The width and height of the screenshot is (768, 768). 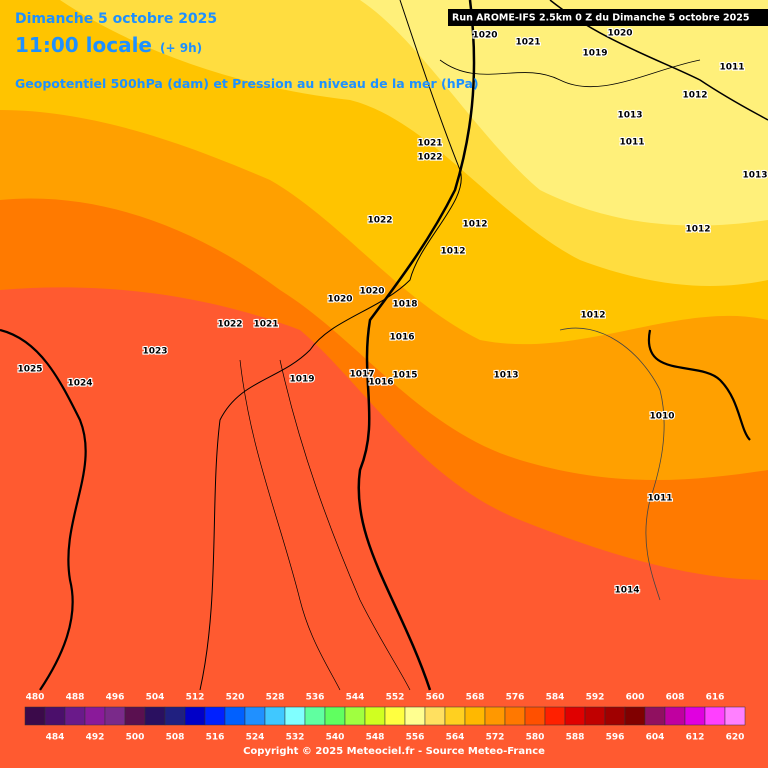 I want to click on isobar-label: 1025, so click(x=29, y=370).